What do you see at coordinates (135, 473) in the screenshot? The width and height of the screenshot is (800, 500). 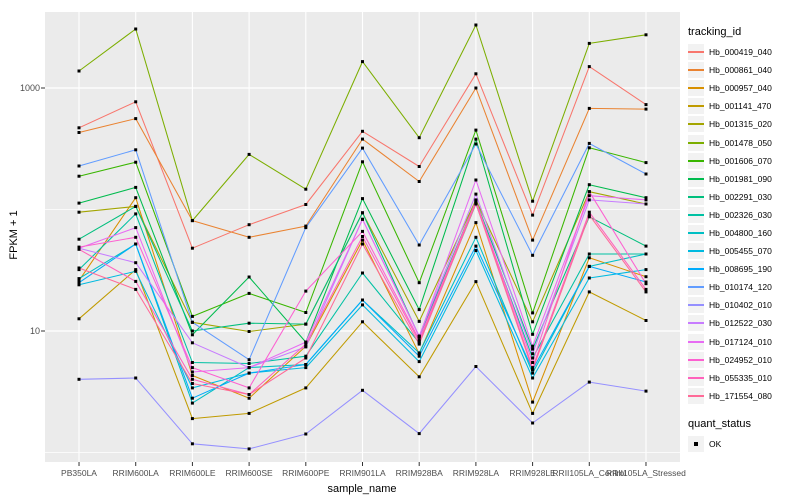 I see `x-tick-label: RRIM600LA` at bounding box center [135, 473].